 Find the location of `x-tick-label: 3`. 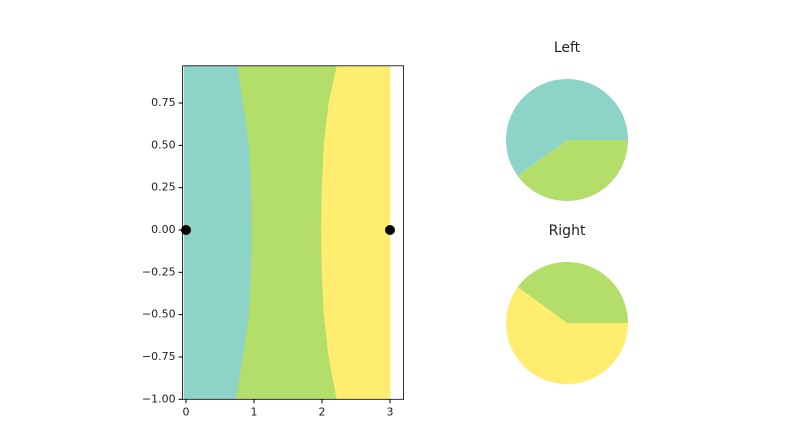

x-tick-label: 3 is located at coordinates (390, 411).